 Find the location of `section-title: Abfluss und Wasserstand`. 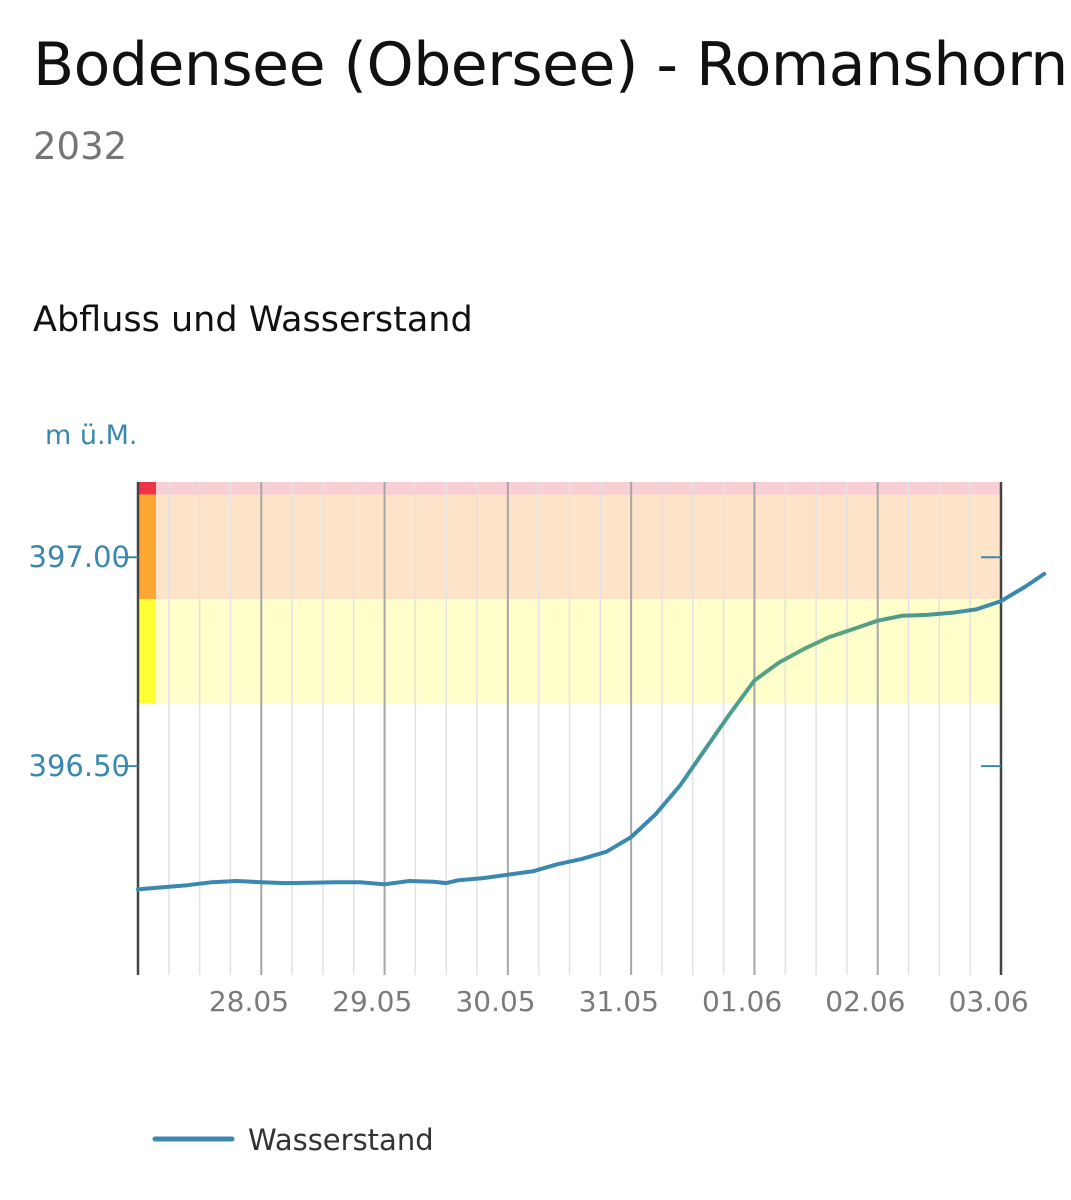

section-title: Abfluss und Wasserstand is located at coordinates (253, 320).